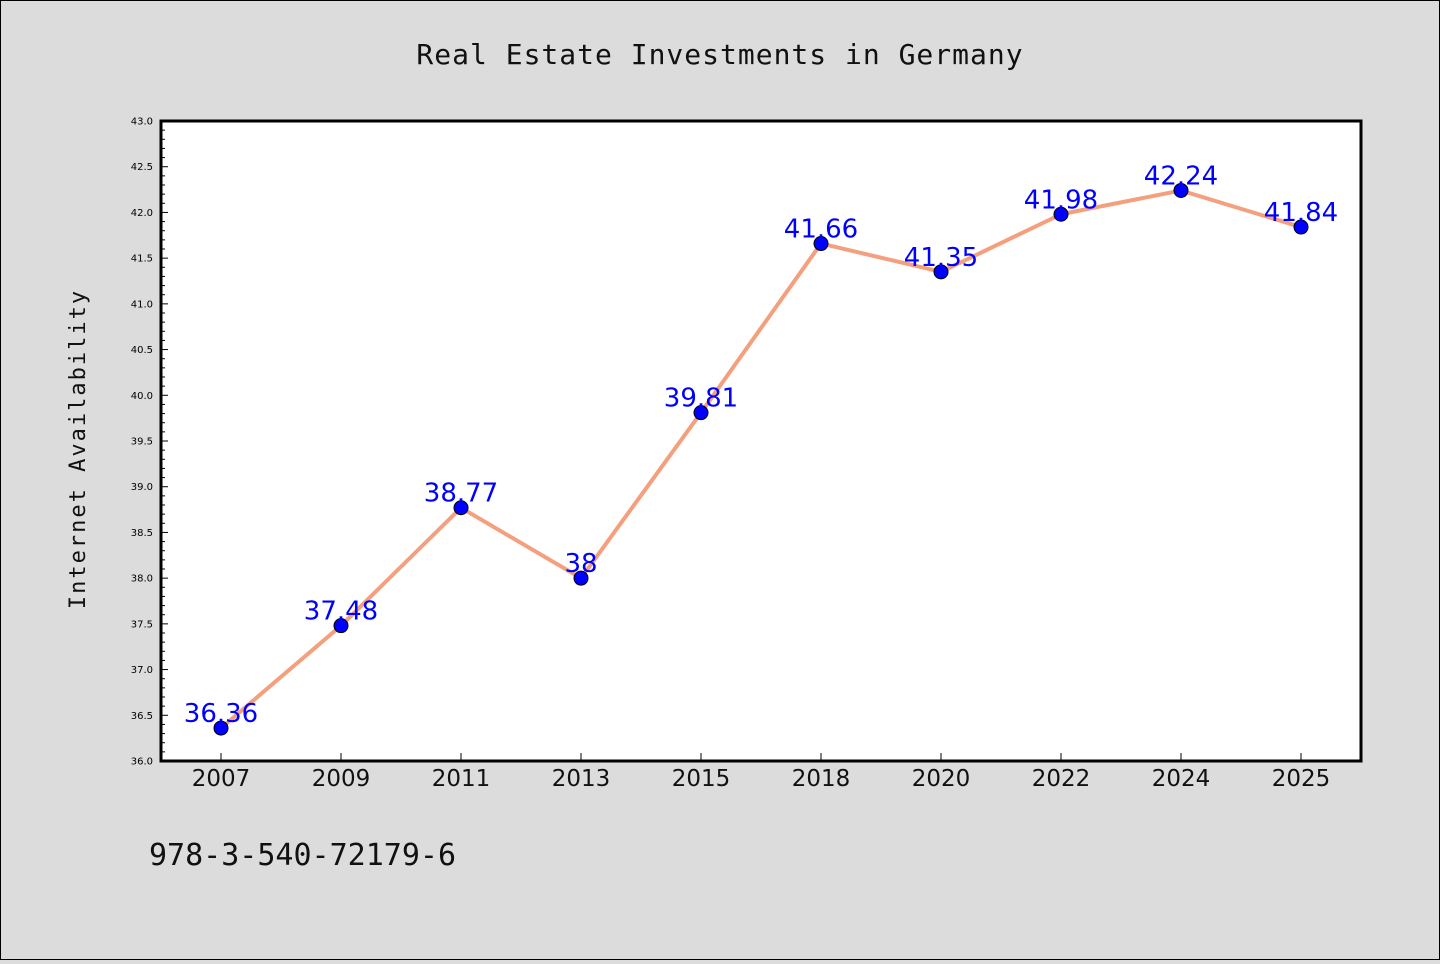  Describe the element at coordinates (461, 779) in the screenshot. I see `x-tick-label: 2011` at that location.